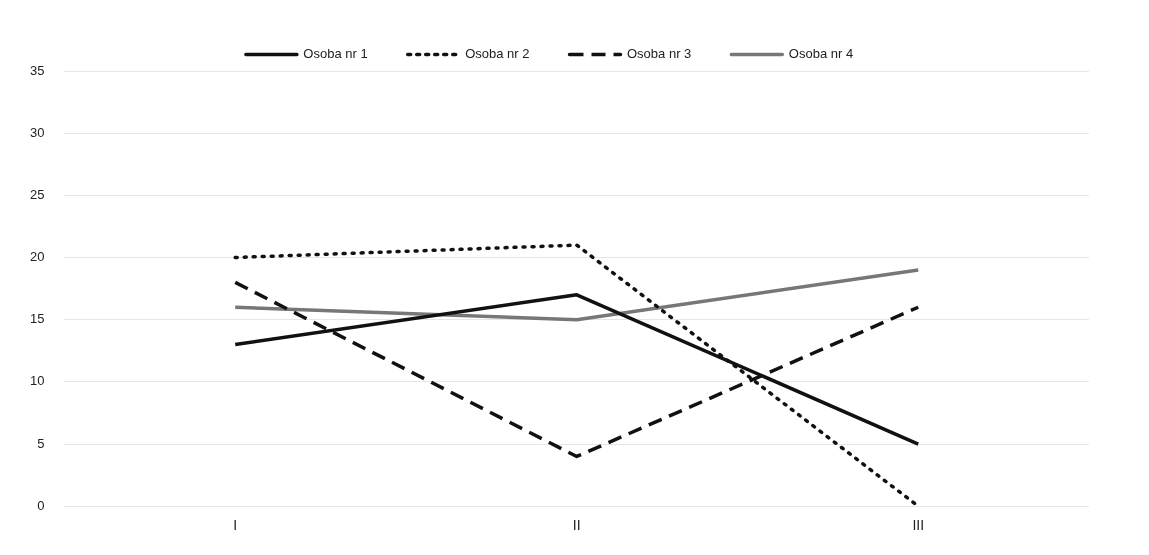 The image size is (1149, 555). I want to click on y-tick-label: 25, so click(37, 194).